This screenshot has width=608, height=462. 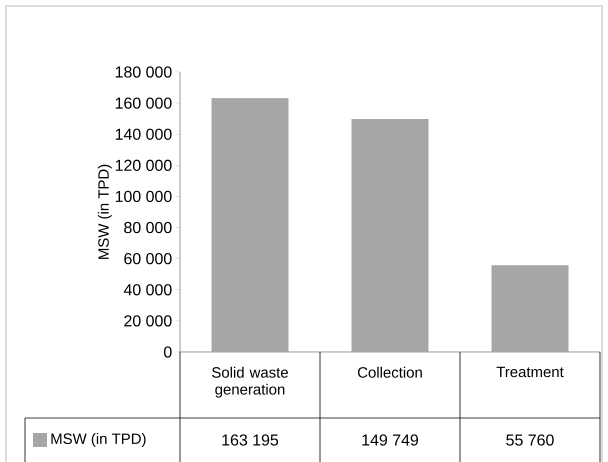 I want to click on y-tick-label: 140 000, so click(x=144, y=134).